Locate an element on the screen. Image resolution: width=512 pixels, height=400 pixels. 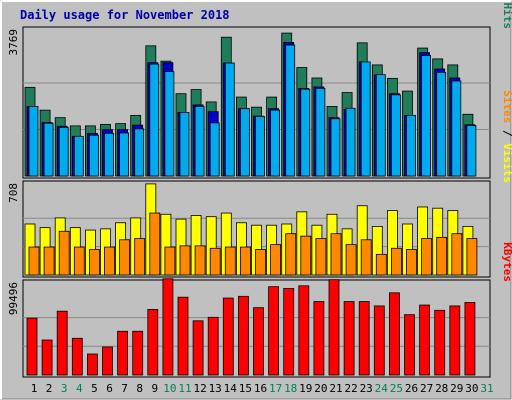
x-tick-day-19: 19 is located at coordinates (305, 388).